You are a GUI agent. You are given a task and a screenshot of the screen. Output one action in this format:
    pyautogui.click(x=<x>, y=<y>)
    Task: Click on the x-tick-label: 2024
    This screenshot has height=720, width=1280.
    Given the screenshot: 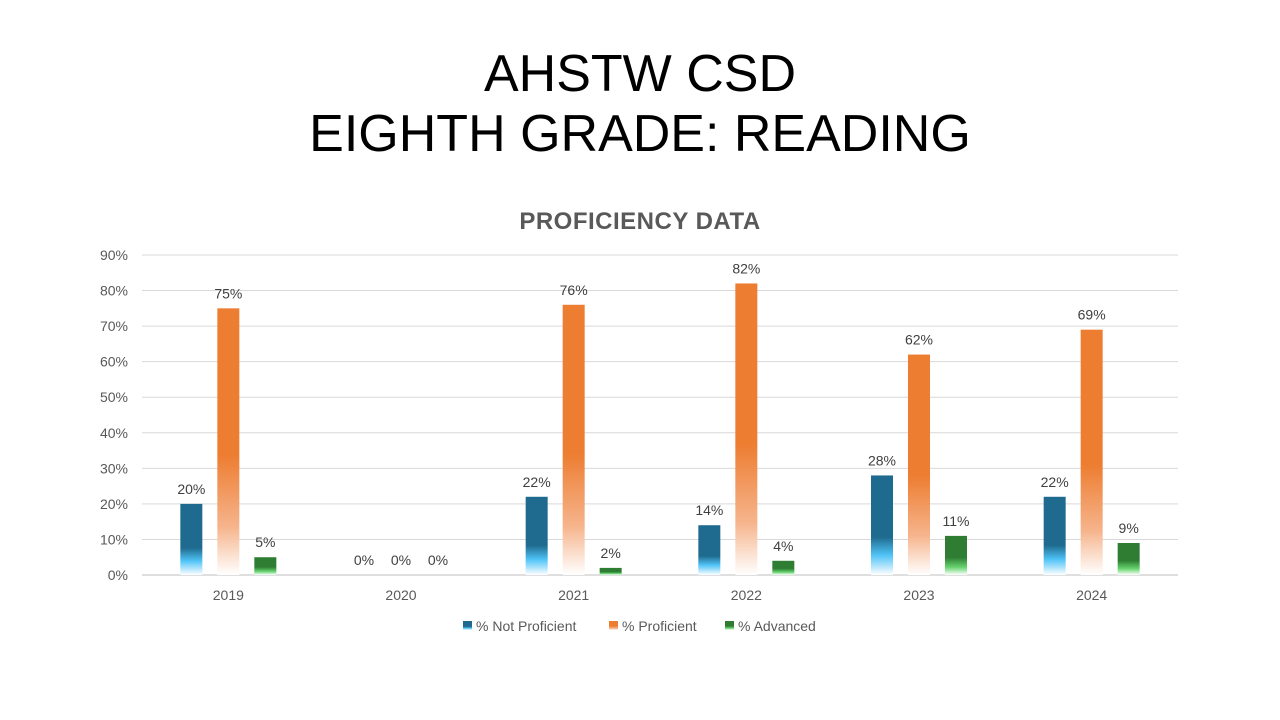 What is the action you would take?
    pyautogui.click(x=1091, y=595)
    